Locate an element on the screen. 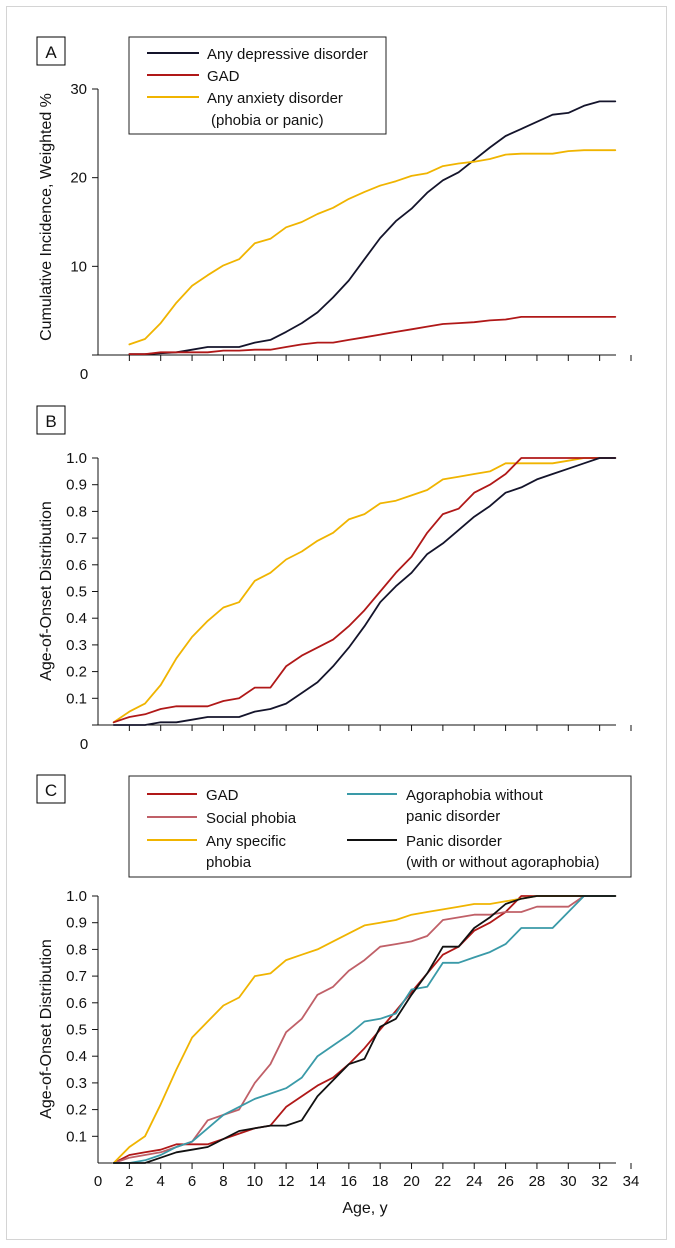  legend-label: Agoraphobia without is located at coordinates (475, 795).